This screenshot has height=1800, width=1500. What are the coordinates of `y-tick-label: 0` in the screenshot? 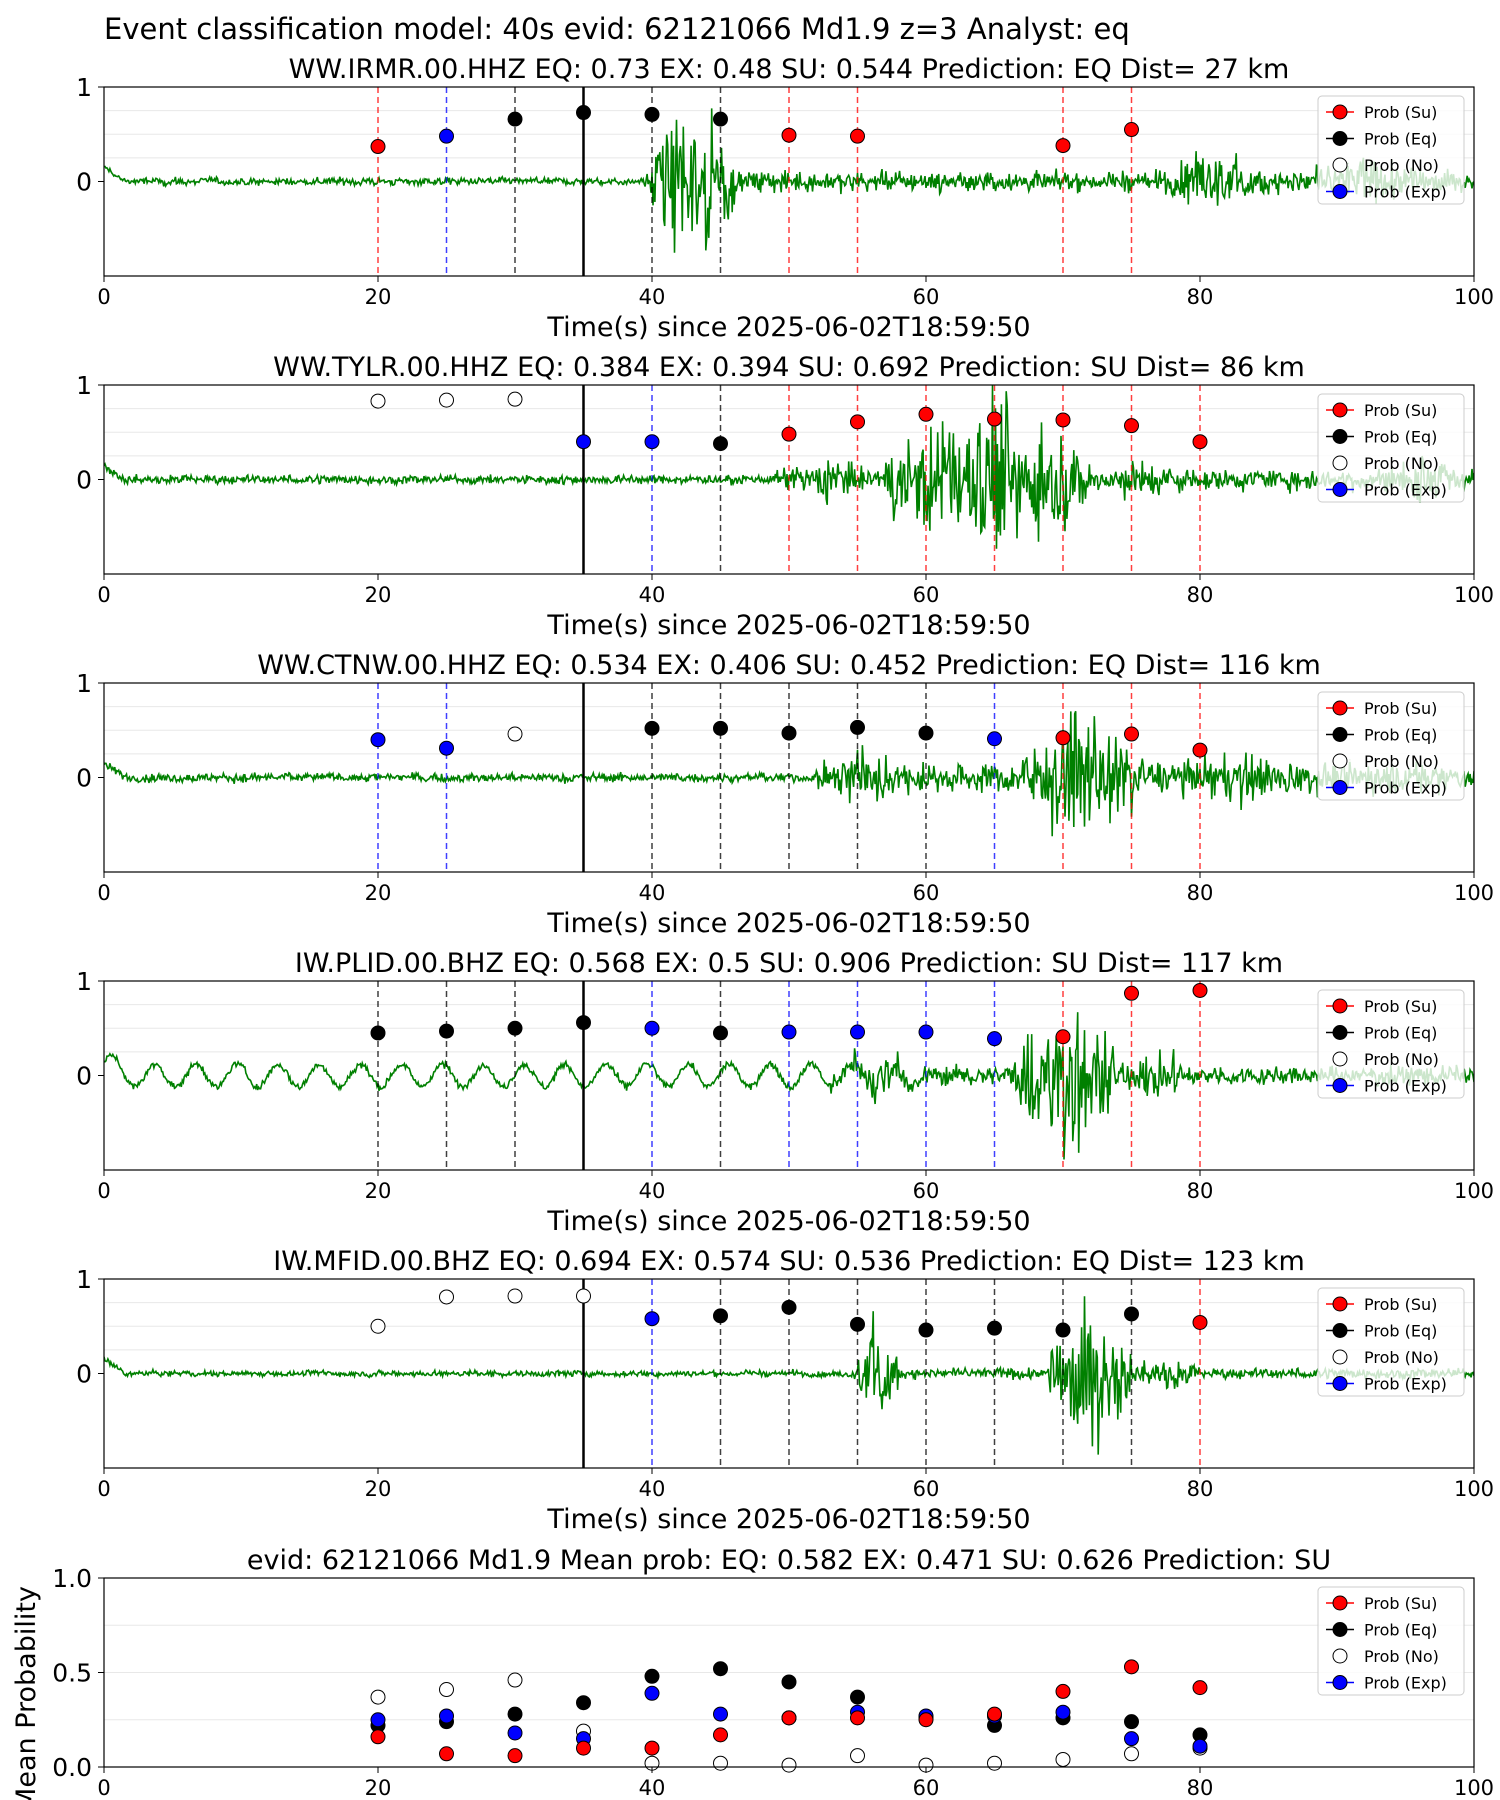 It's located at (84, 182).